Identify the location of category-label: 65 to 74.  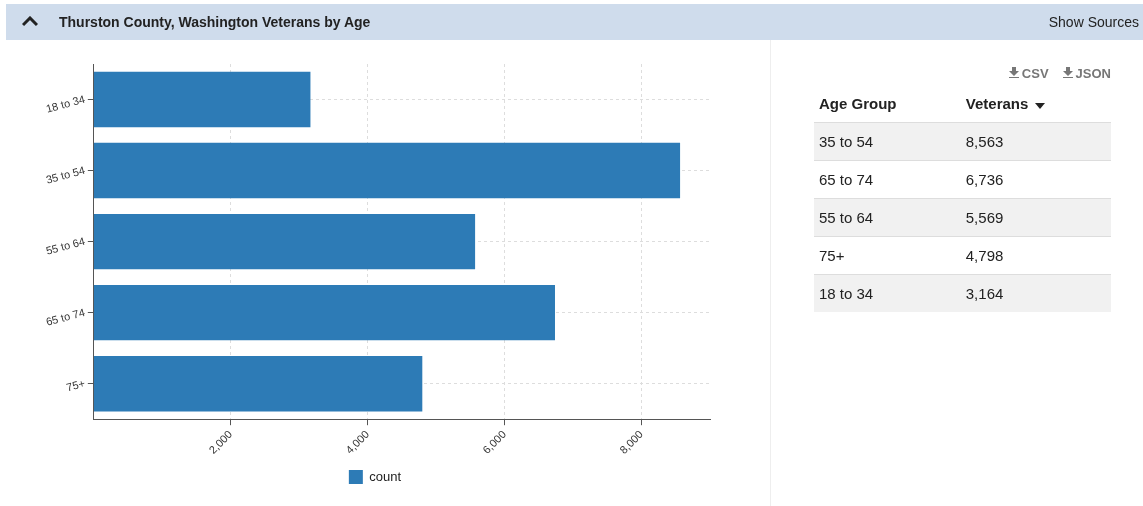
(887, 179).